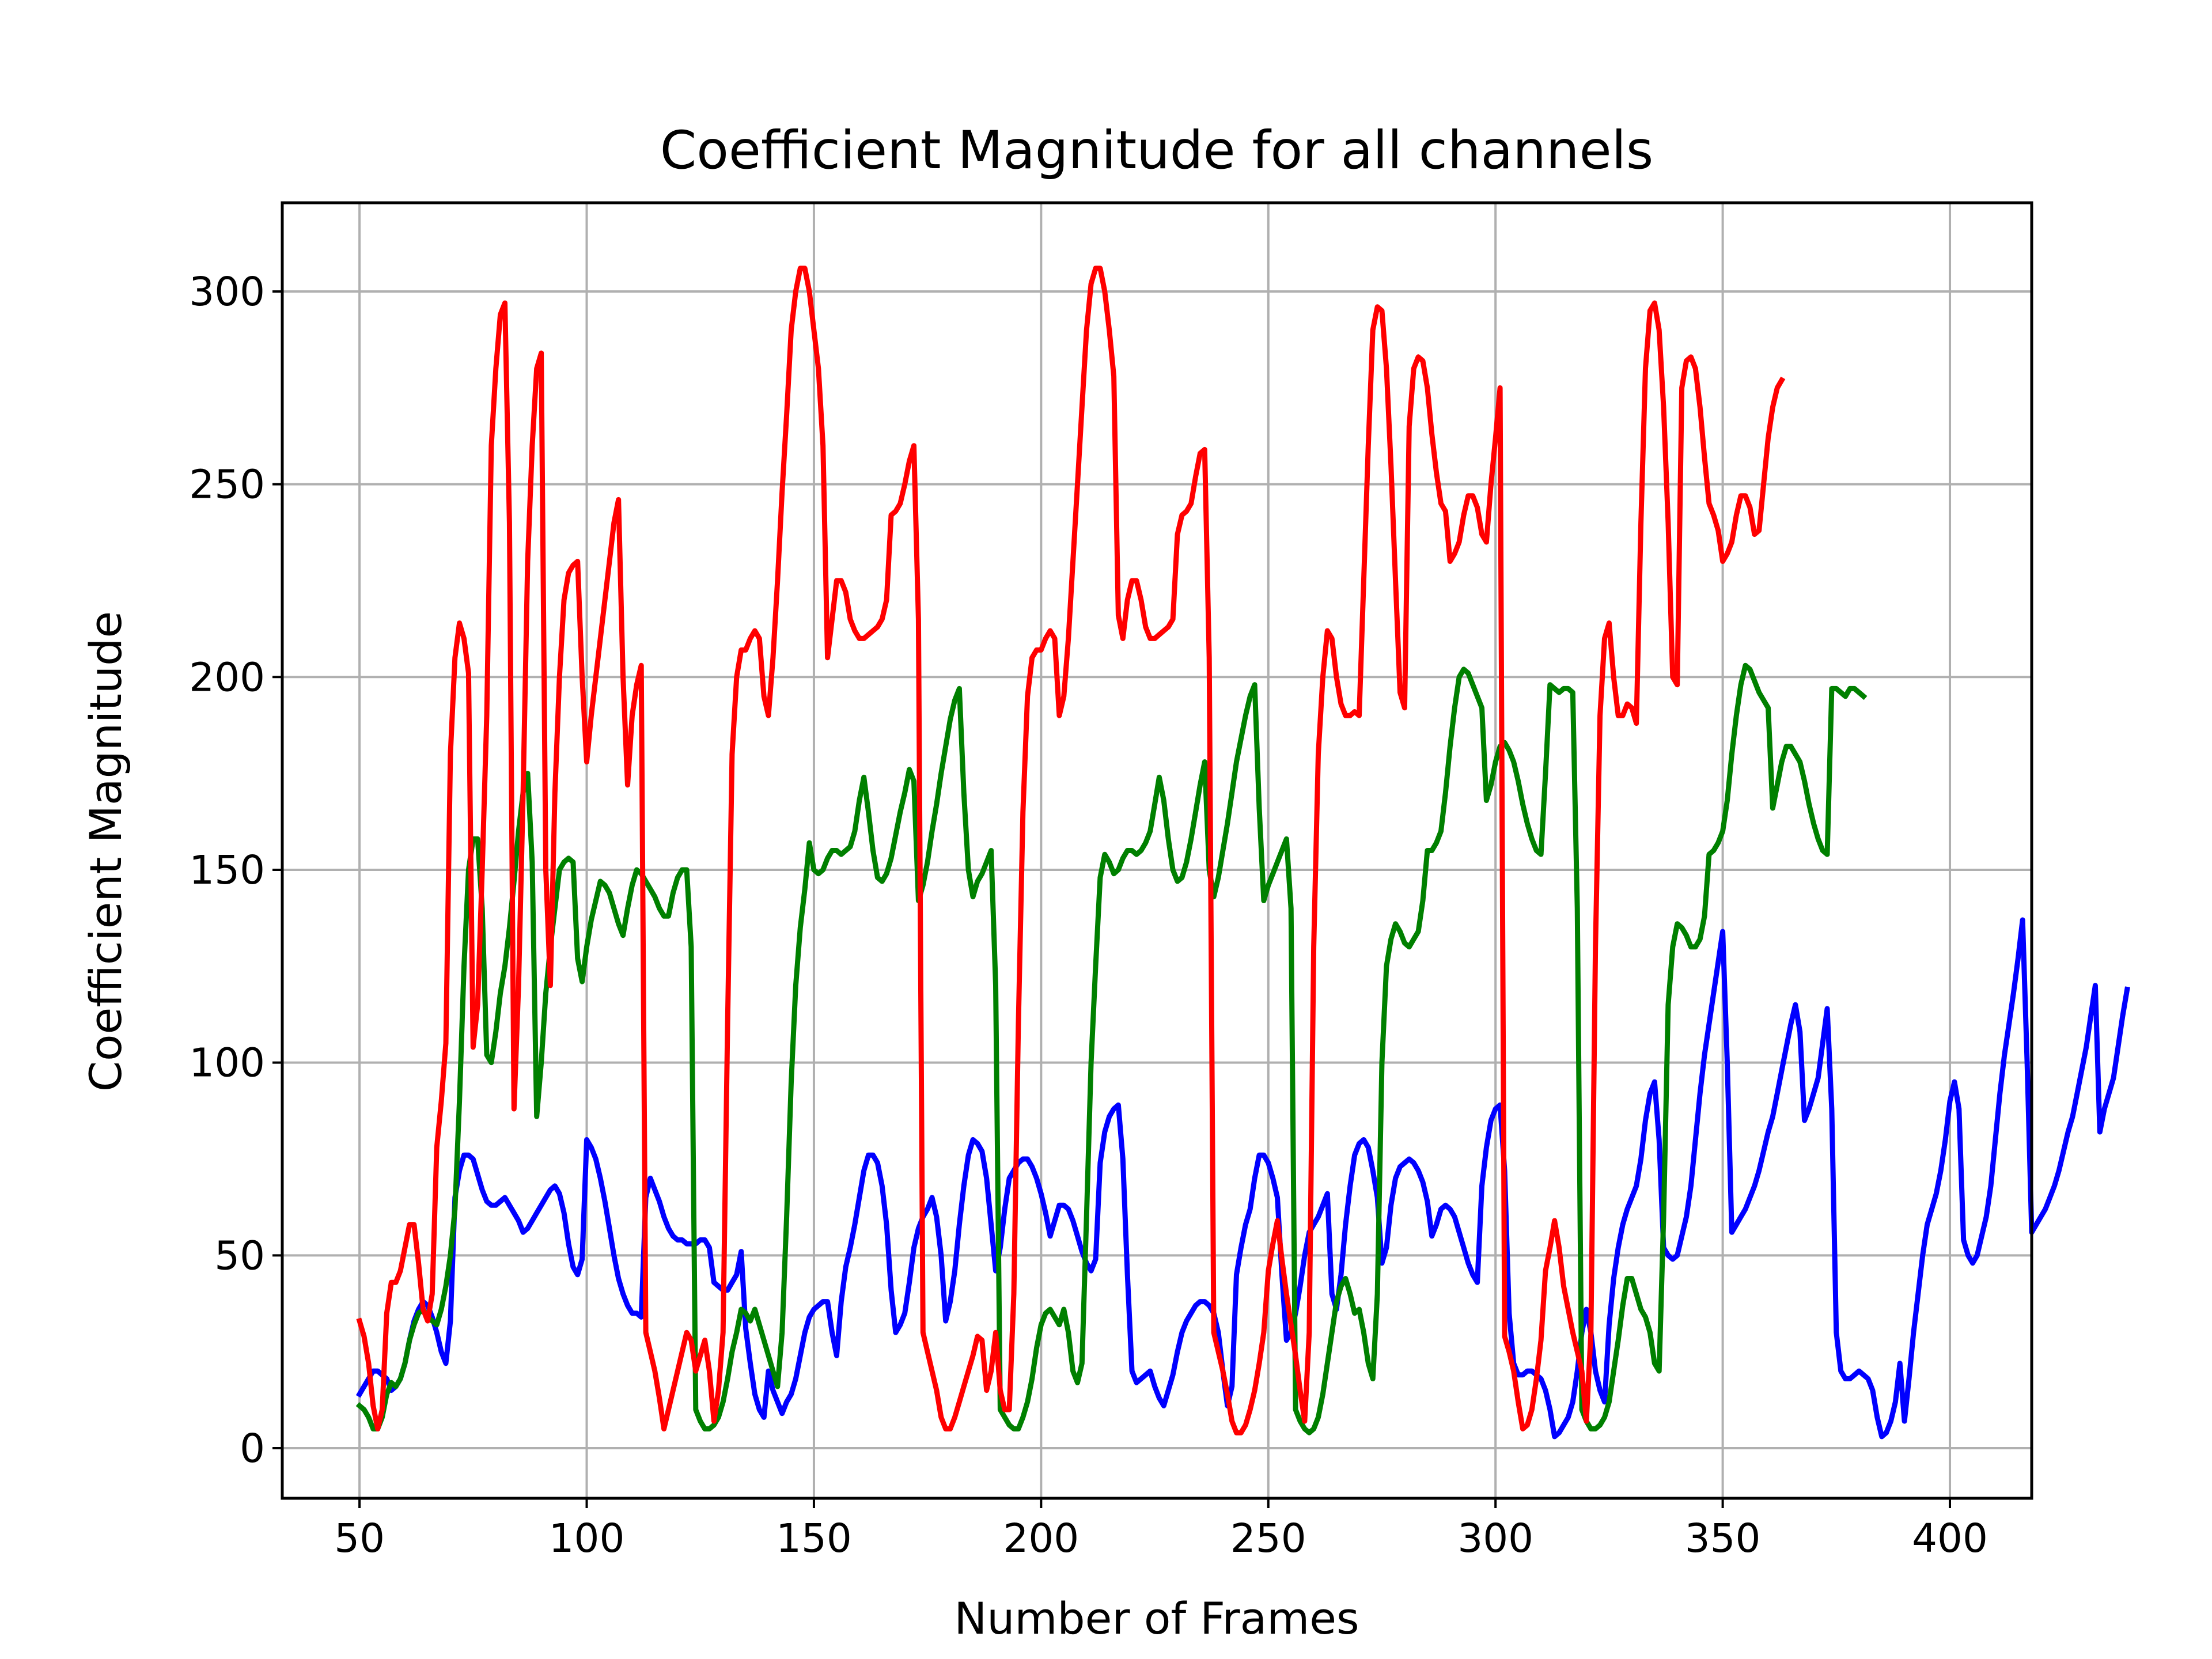  Describe the element at coordinates (1950, 1539) in the screenshot. I see `x-tick-label: 400` at that location.